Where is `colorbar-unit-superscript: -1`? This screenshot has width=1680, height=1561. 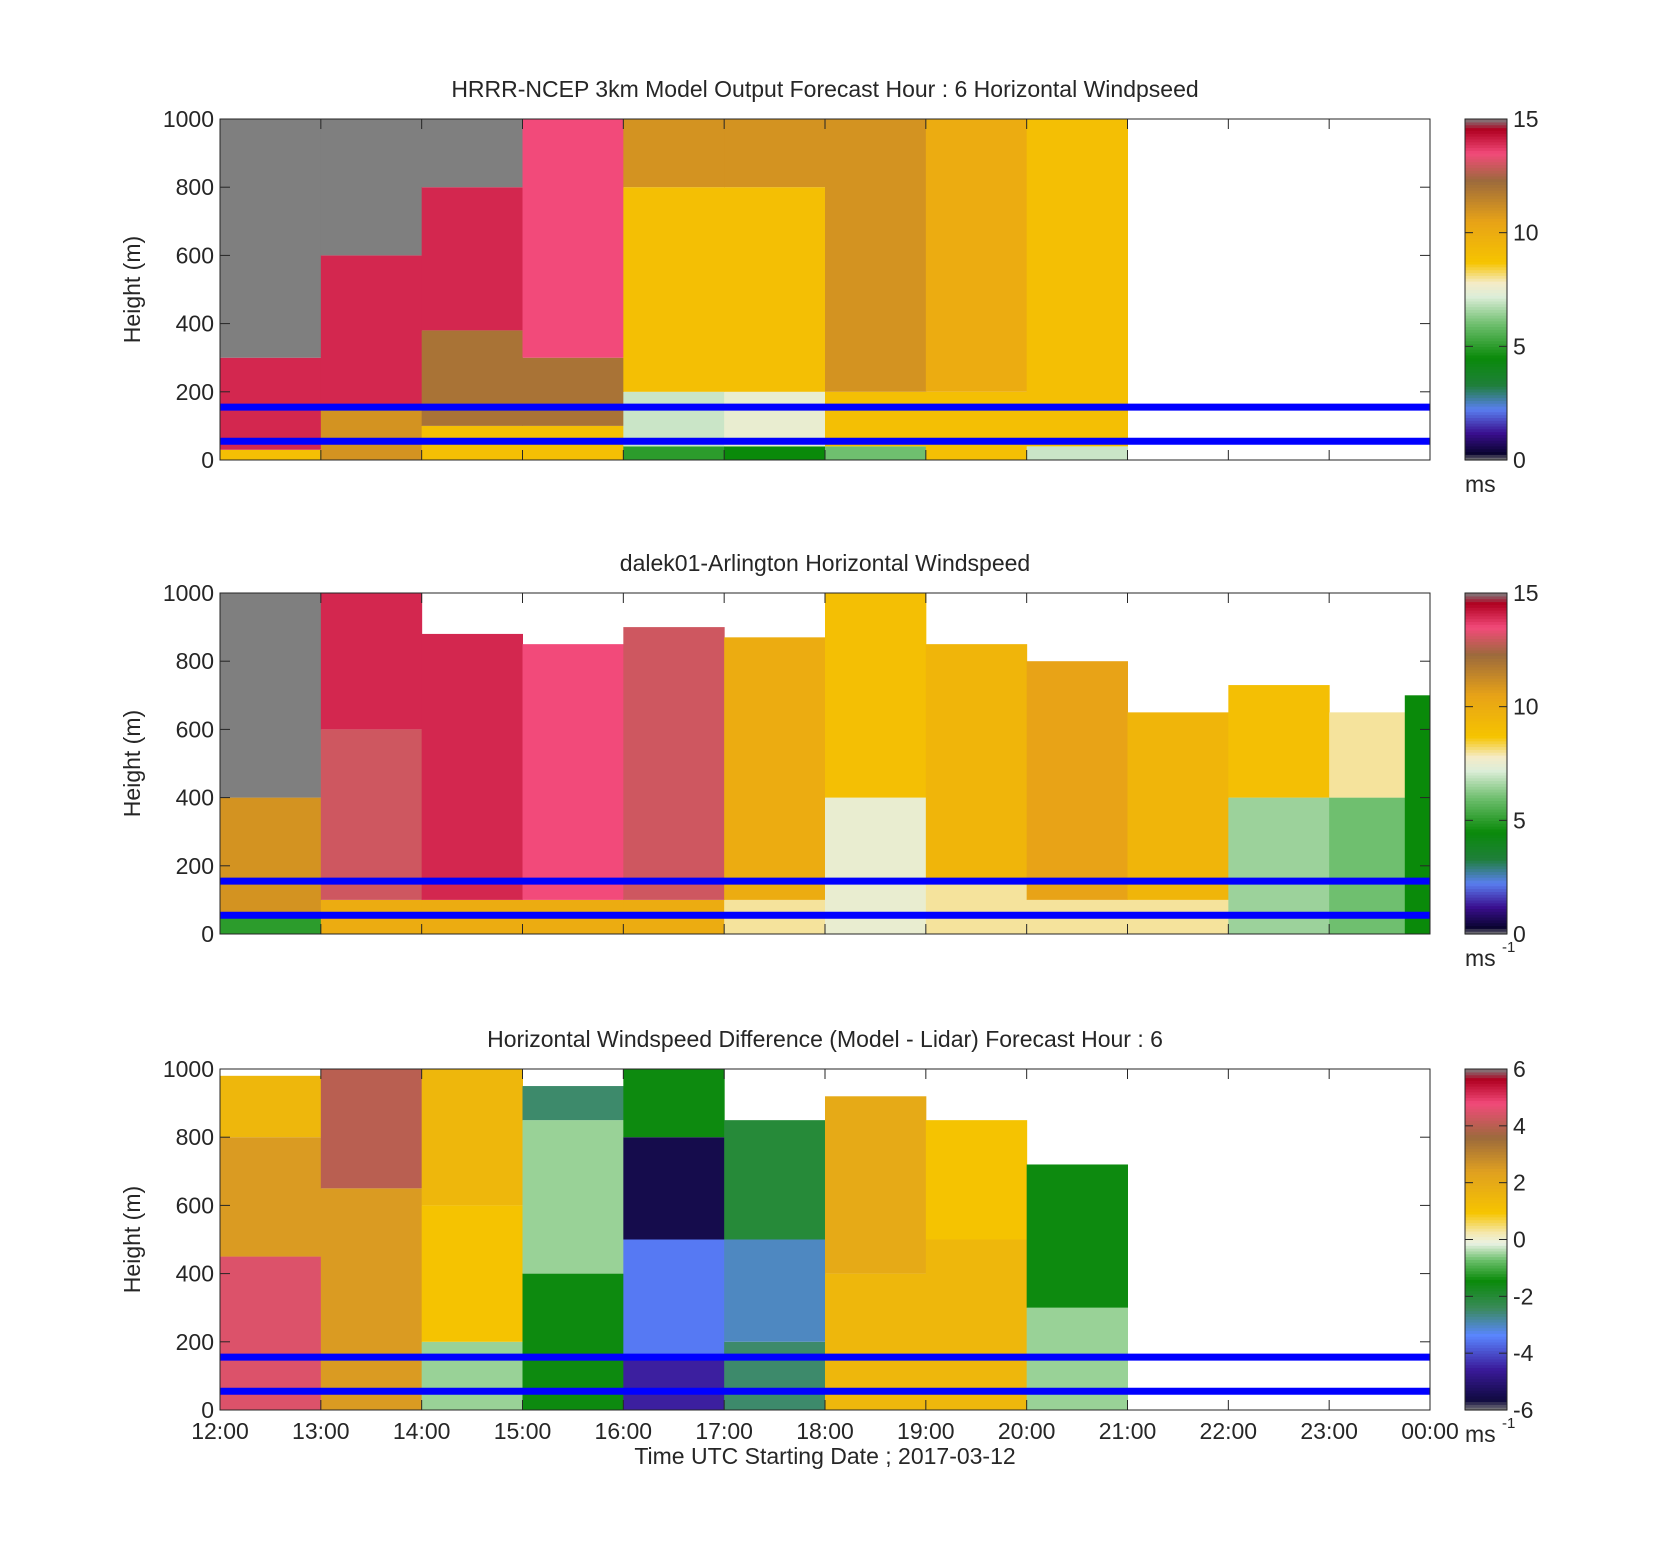
colorbar-unit-superscript: -1 is located at coordinates (1508, 947).